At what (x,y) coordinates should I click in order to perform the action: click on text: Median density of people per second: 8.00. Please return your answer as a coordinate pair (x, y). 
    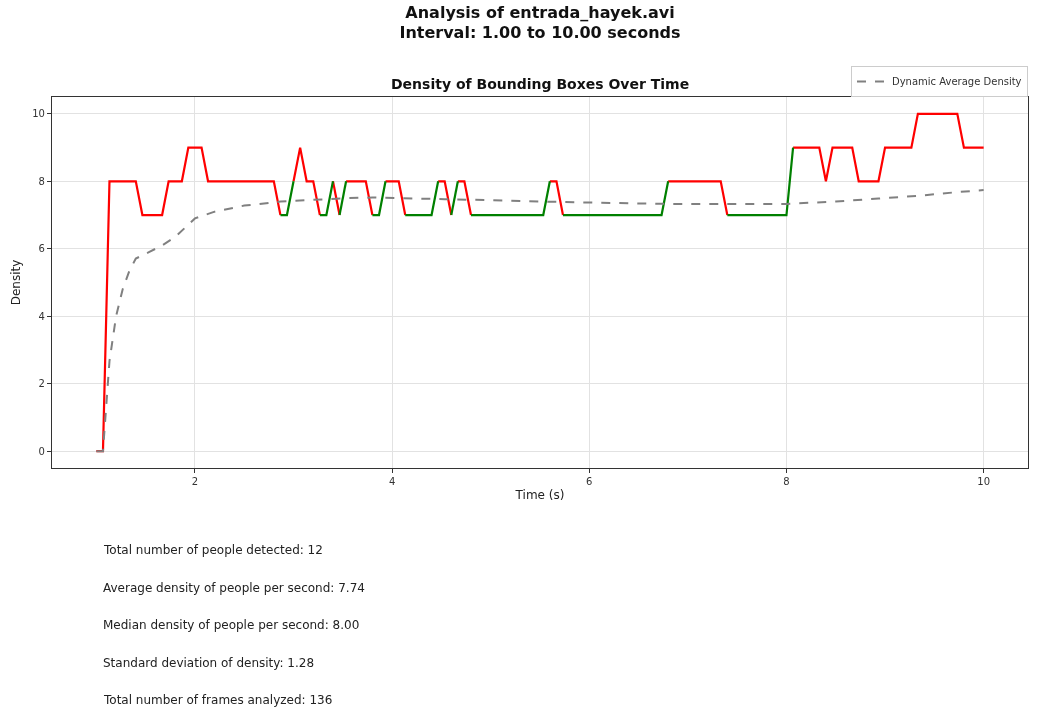
    Looking at the image, I should click on (231, 625).